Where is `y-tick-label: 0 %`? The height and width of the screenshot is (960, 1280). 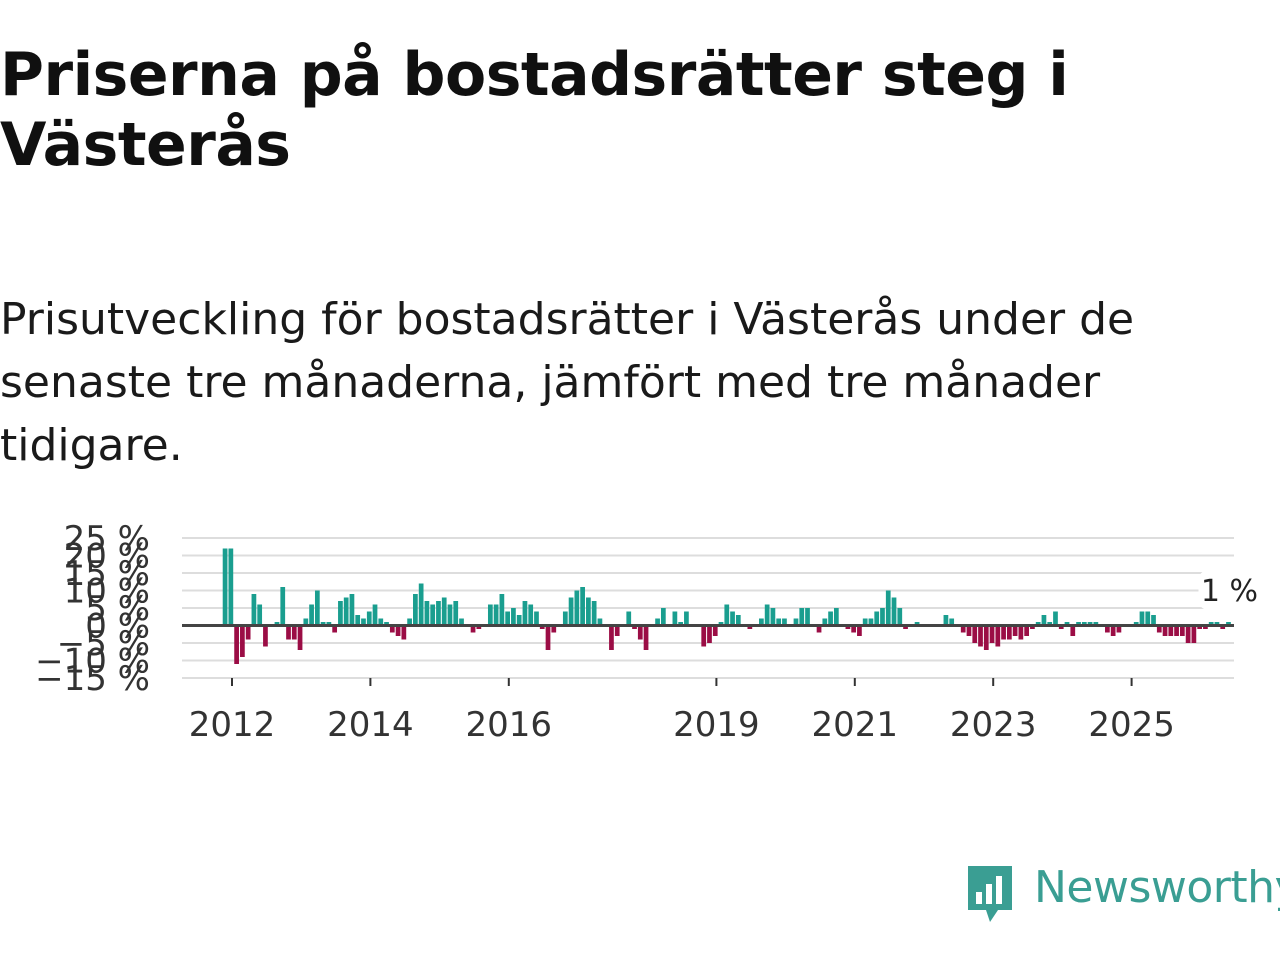 y-tick-label: 0 % is located at coordinates (117, 627).